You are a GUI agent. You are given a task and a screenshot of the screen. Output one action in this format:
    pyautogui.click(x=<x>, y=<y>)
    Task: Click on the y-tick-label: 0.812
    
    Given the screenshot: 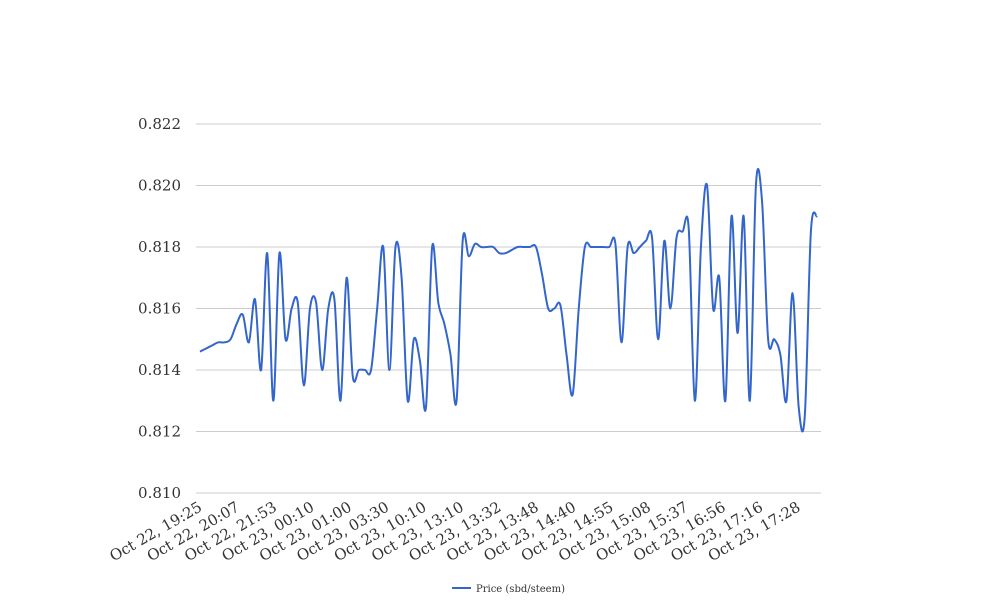 What is the action you would take?
    pyautogui.click(x=159, y=432)
    